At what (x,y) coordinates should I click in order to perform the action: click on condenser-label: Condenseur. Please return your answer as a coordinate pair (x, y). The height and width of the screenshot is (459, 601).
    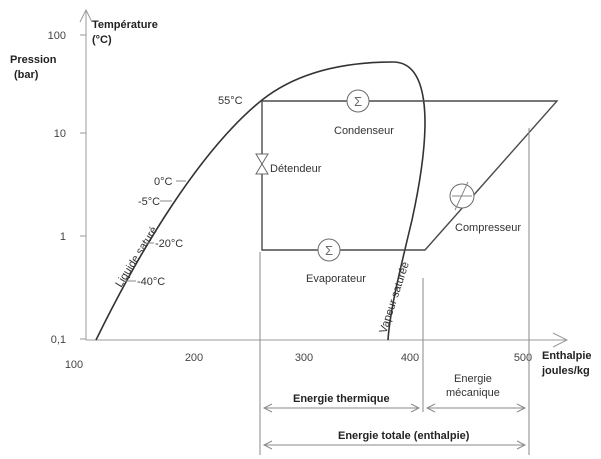
    Looking at the image, I should click on (364, 131).